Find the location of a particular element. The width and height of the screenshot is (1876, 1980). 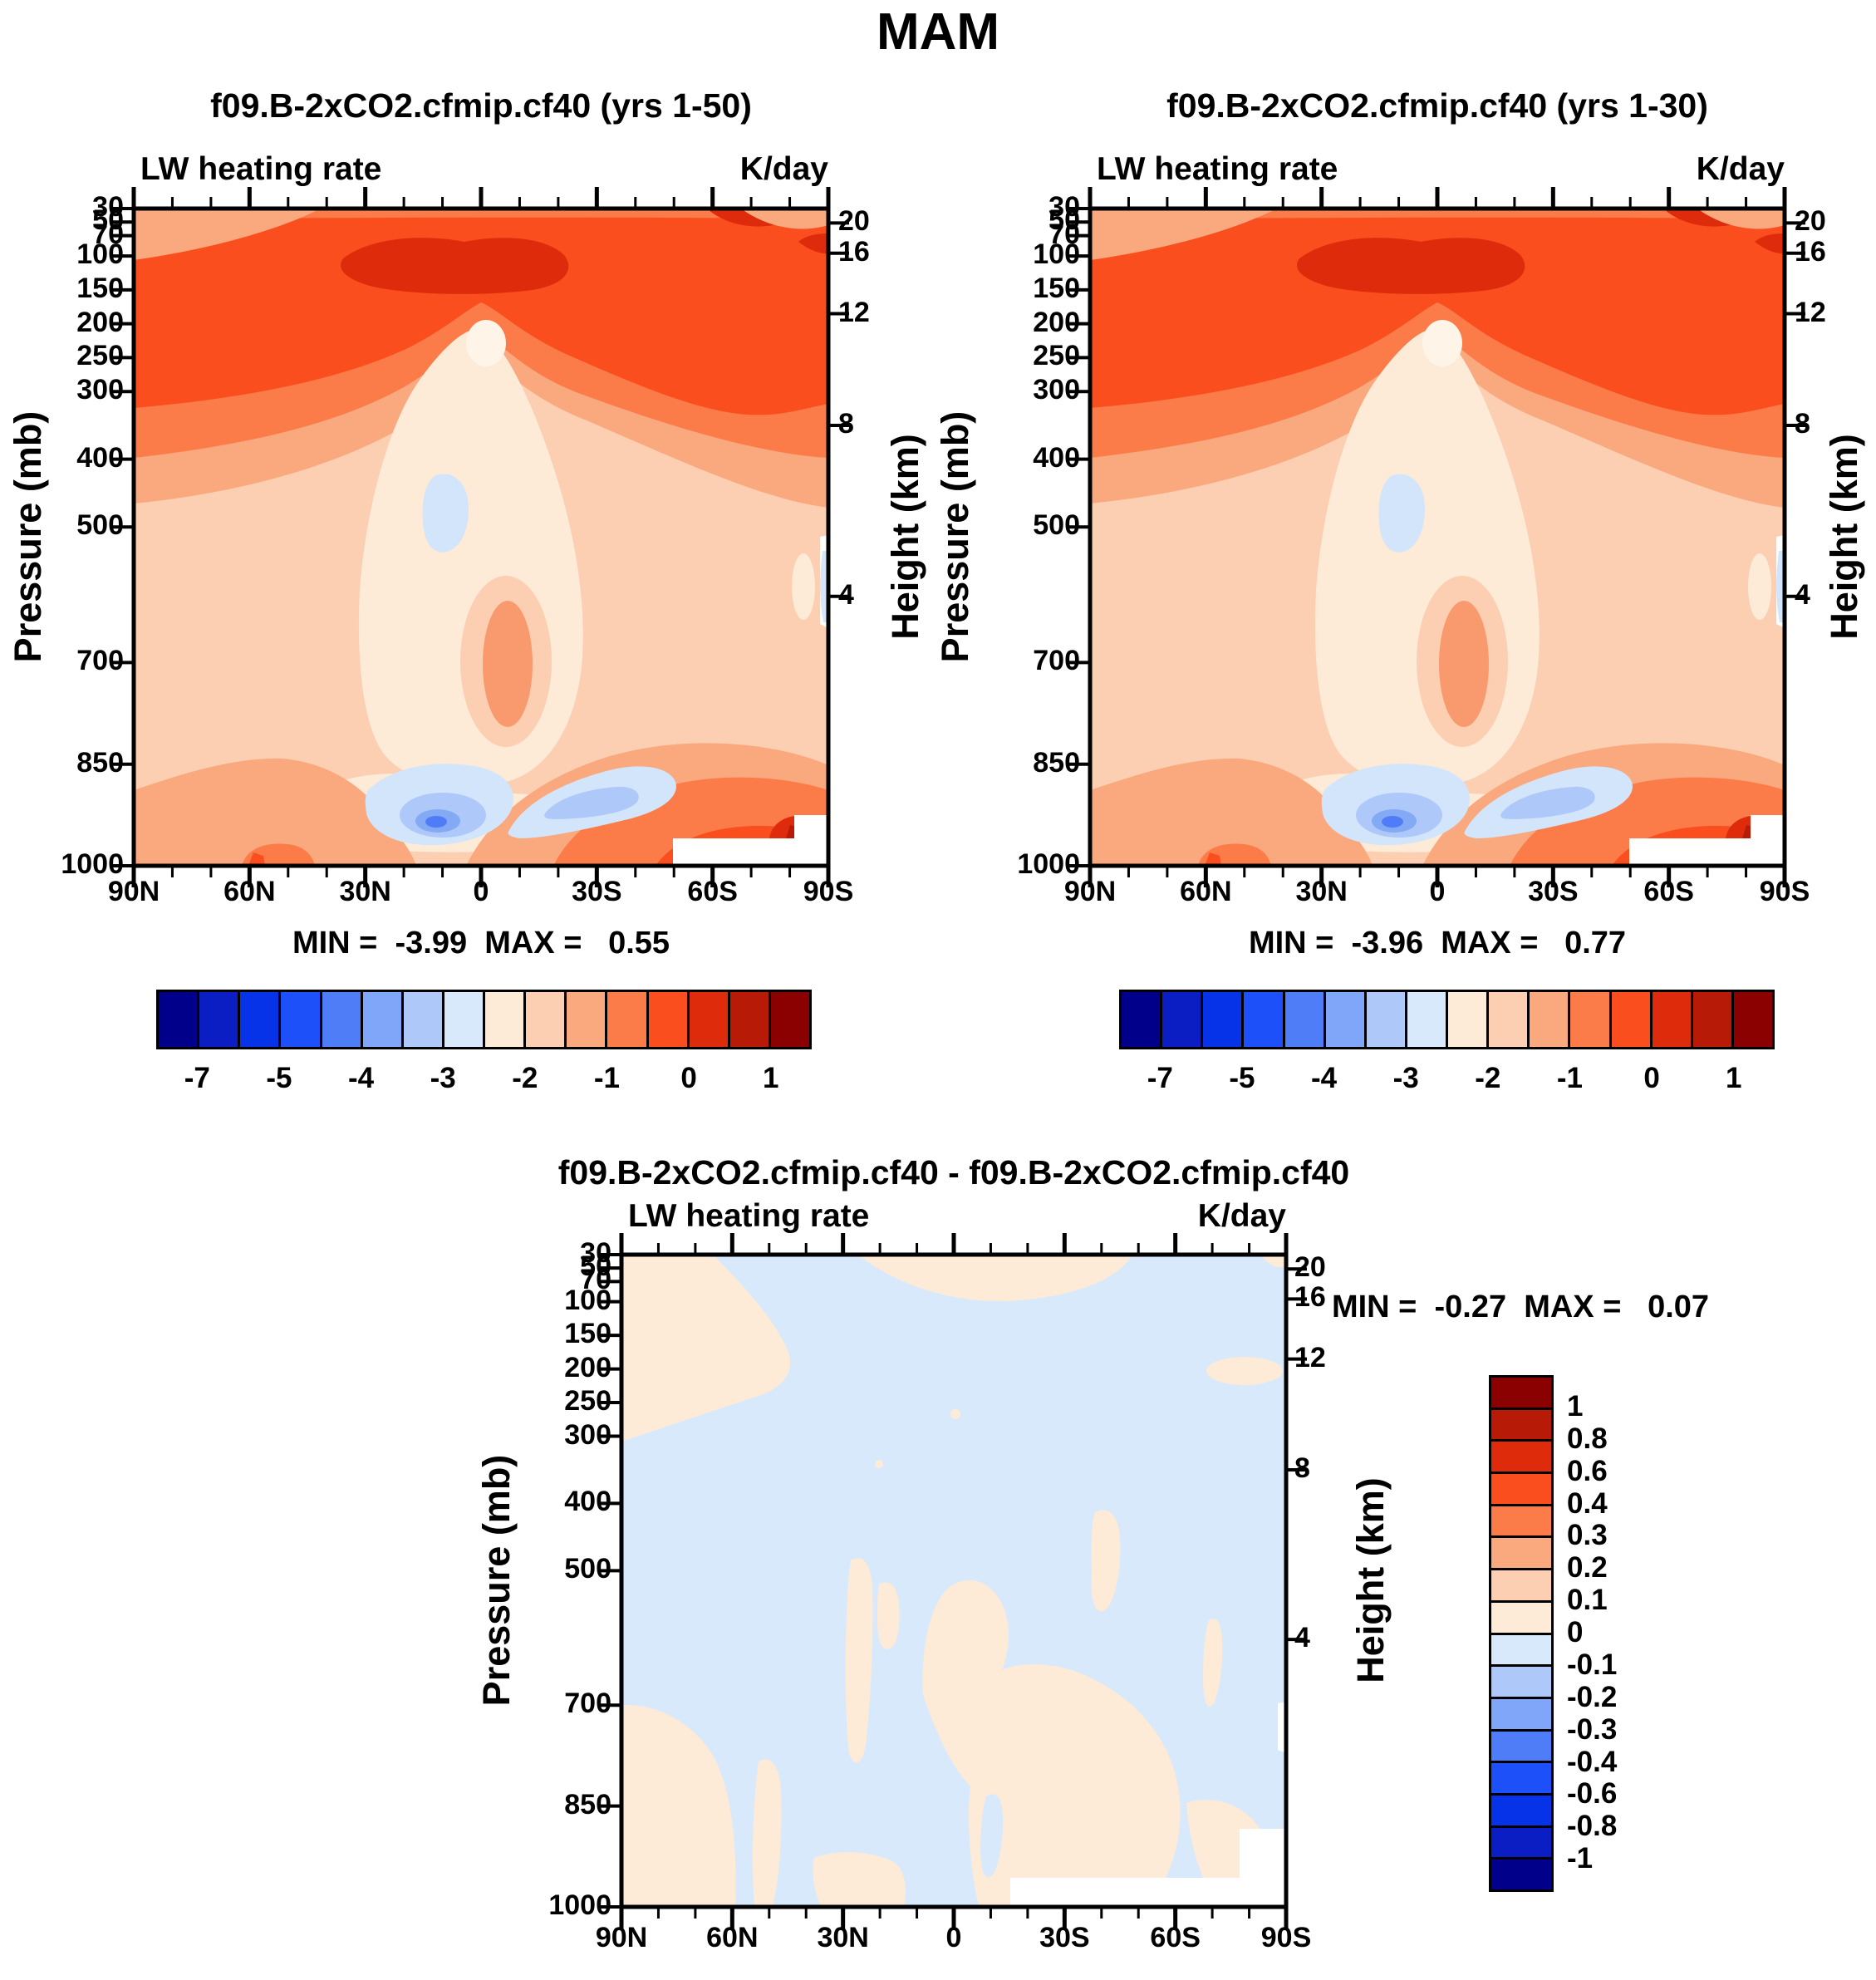

latitude-tick-label: 30N is located at coordinates (1321, 891).